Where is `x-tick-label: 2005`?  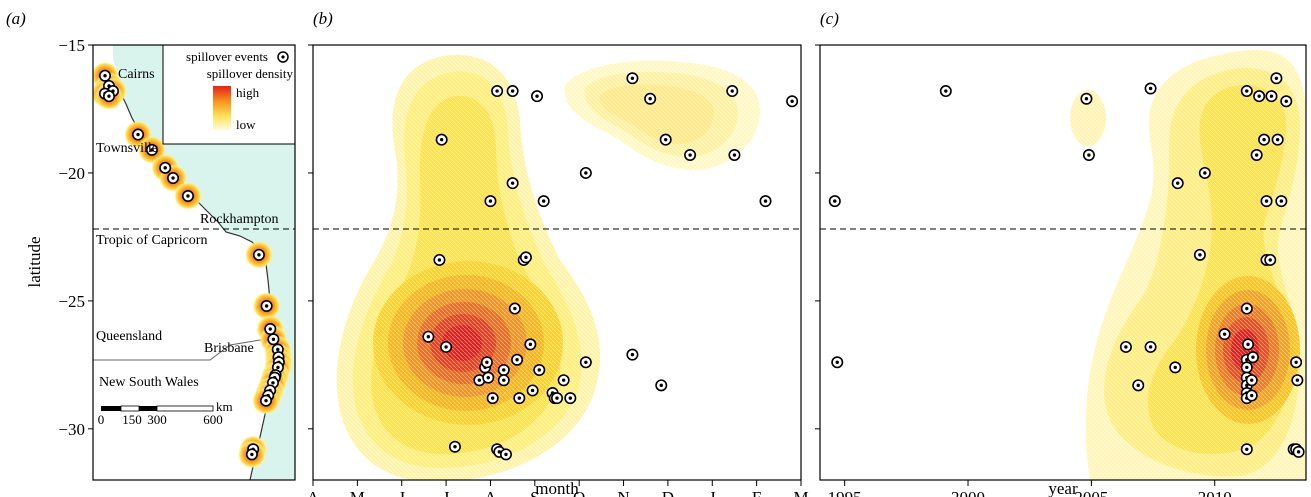
x-tick-label: 2005 is located at coordinates (1091, 492).